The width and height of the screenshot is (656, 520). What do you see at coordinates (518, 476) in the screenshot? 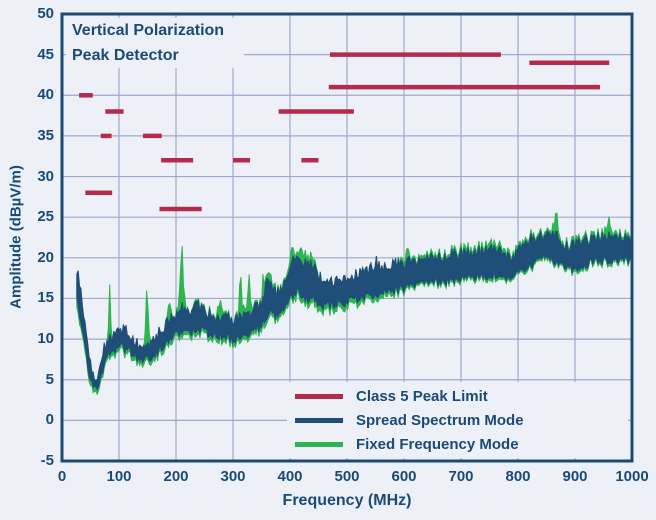
I see `x-tick-label: 800` at bounding box center [518, 476].